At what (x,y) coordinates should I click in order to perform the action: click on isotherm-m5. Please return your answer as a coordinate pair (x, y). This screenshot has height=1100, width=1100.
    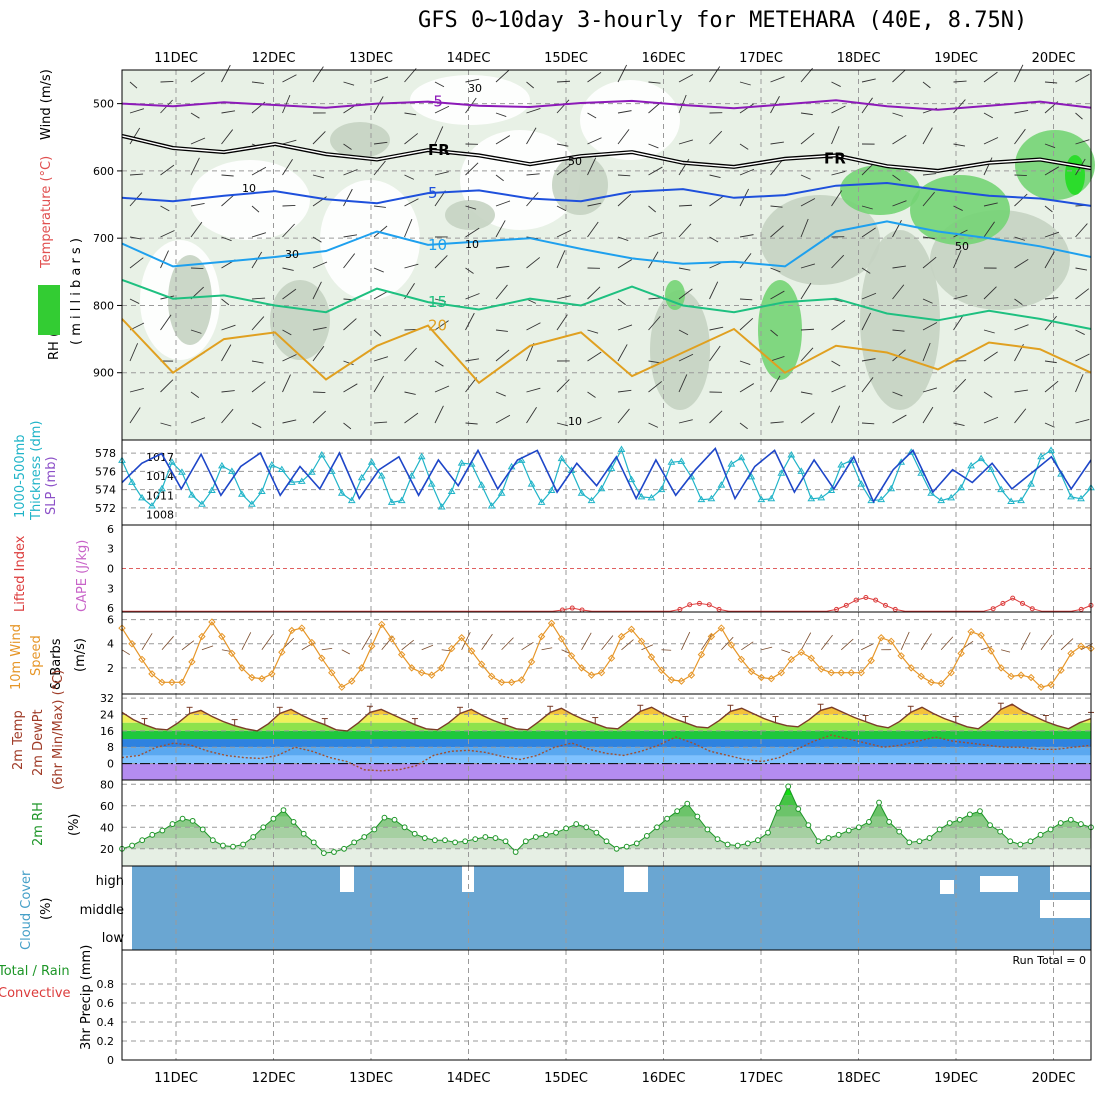
    Looking at the image, I should click on (606, 105).